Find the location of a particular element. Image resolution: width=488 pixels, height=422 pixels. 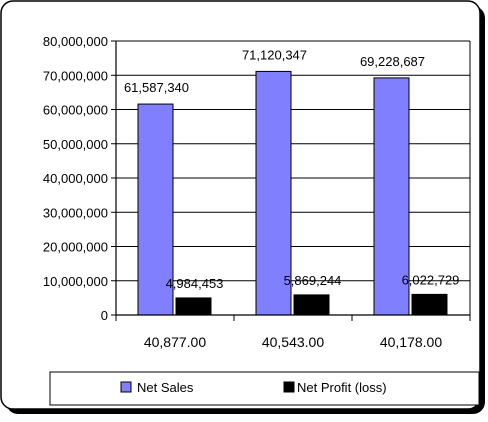

legend-box is located at coordinates (264, 388).